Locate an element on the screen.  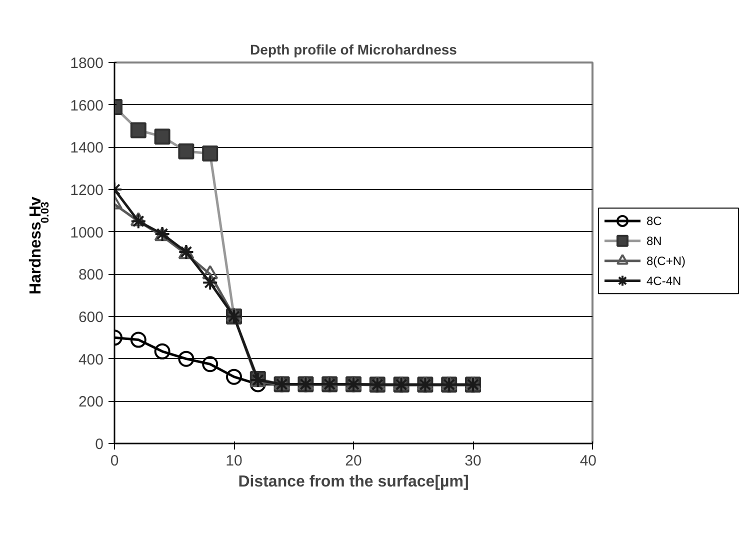
y-tick-label: 1600 is located at coordinates (87, 105).